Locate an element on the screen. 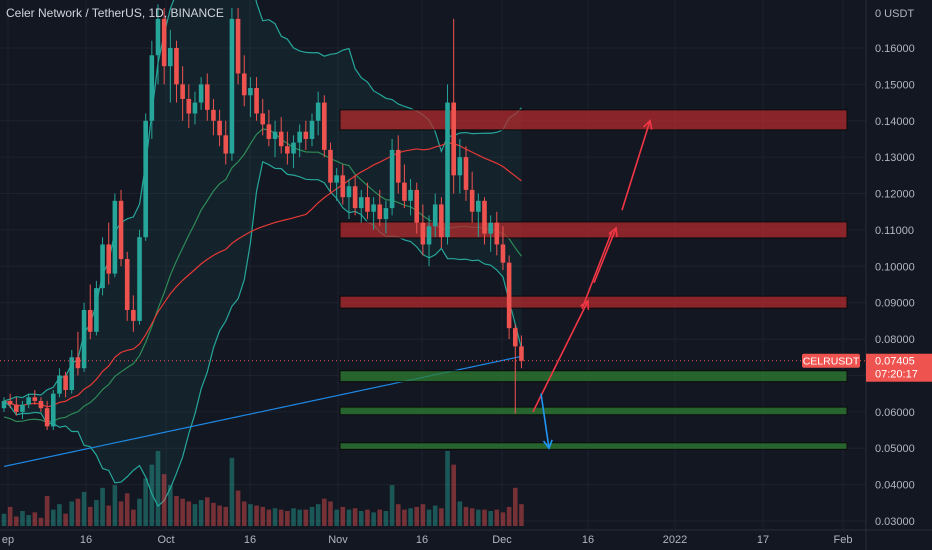  x-tick-label: Dec is located at coordinates (502, 540).